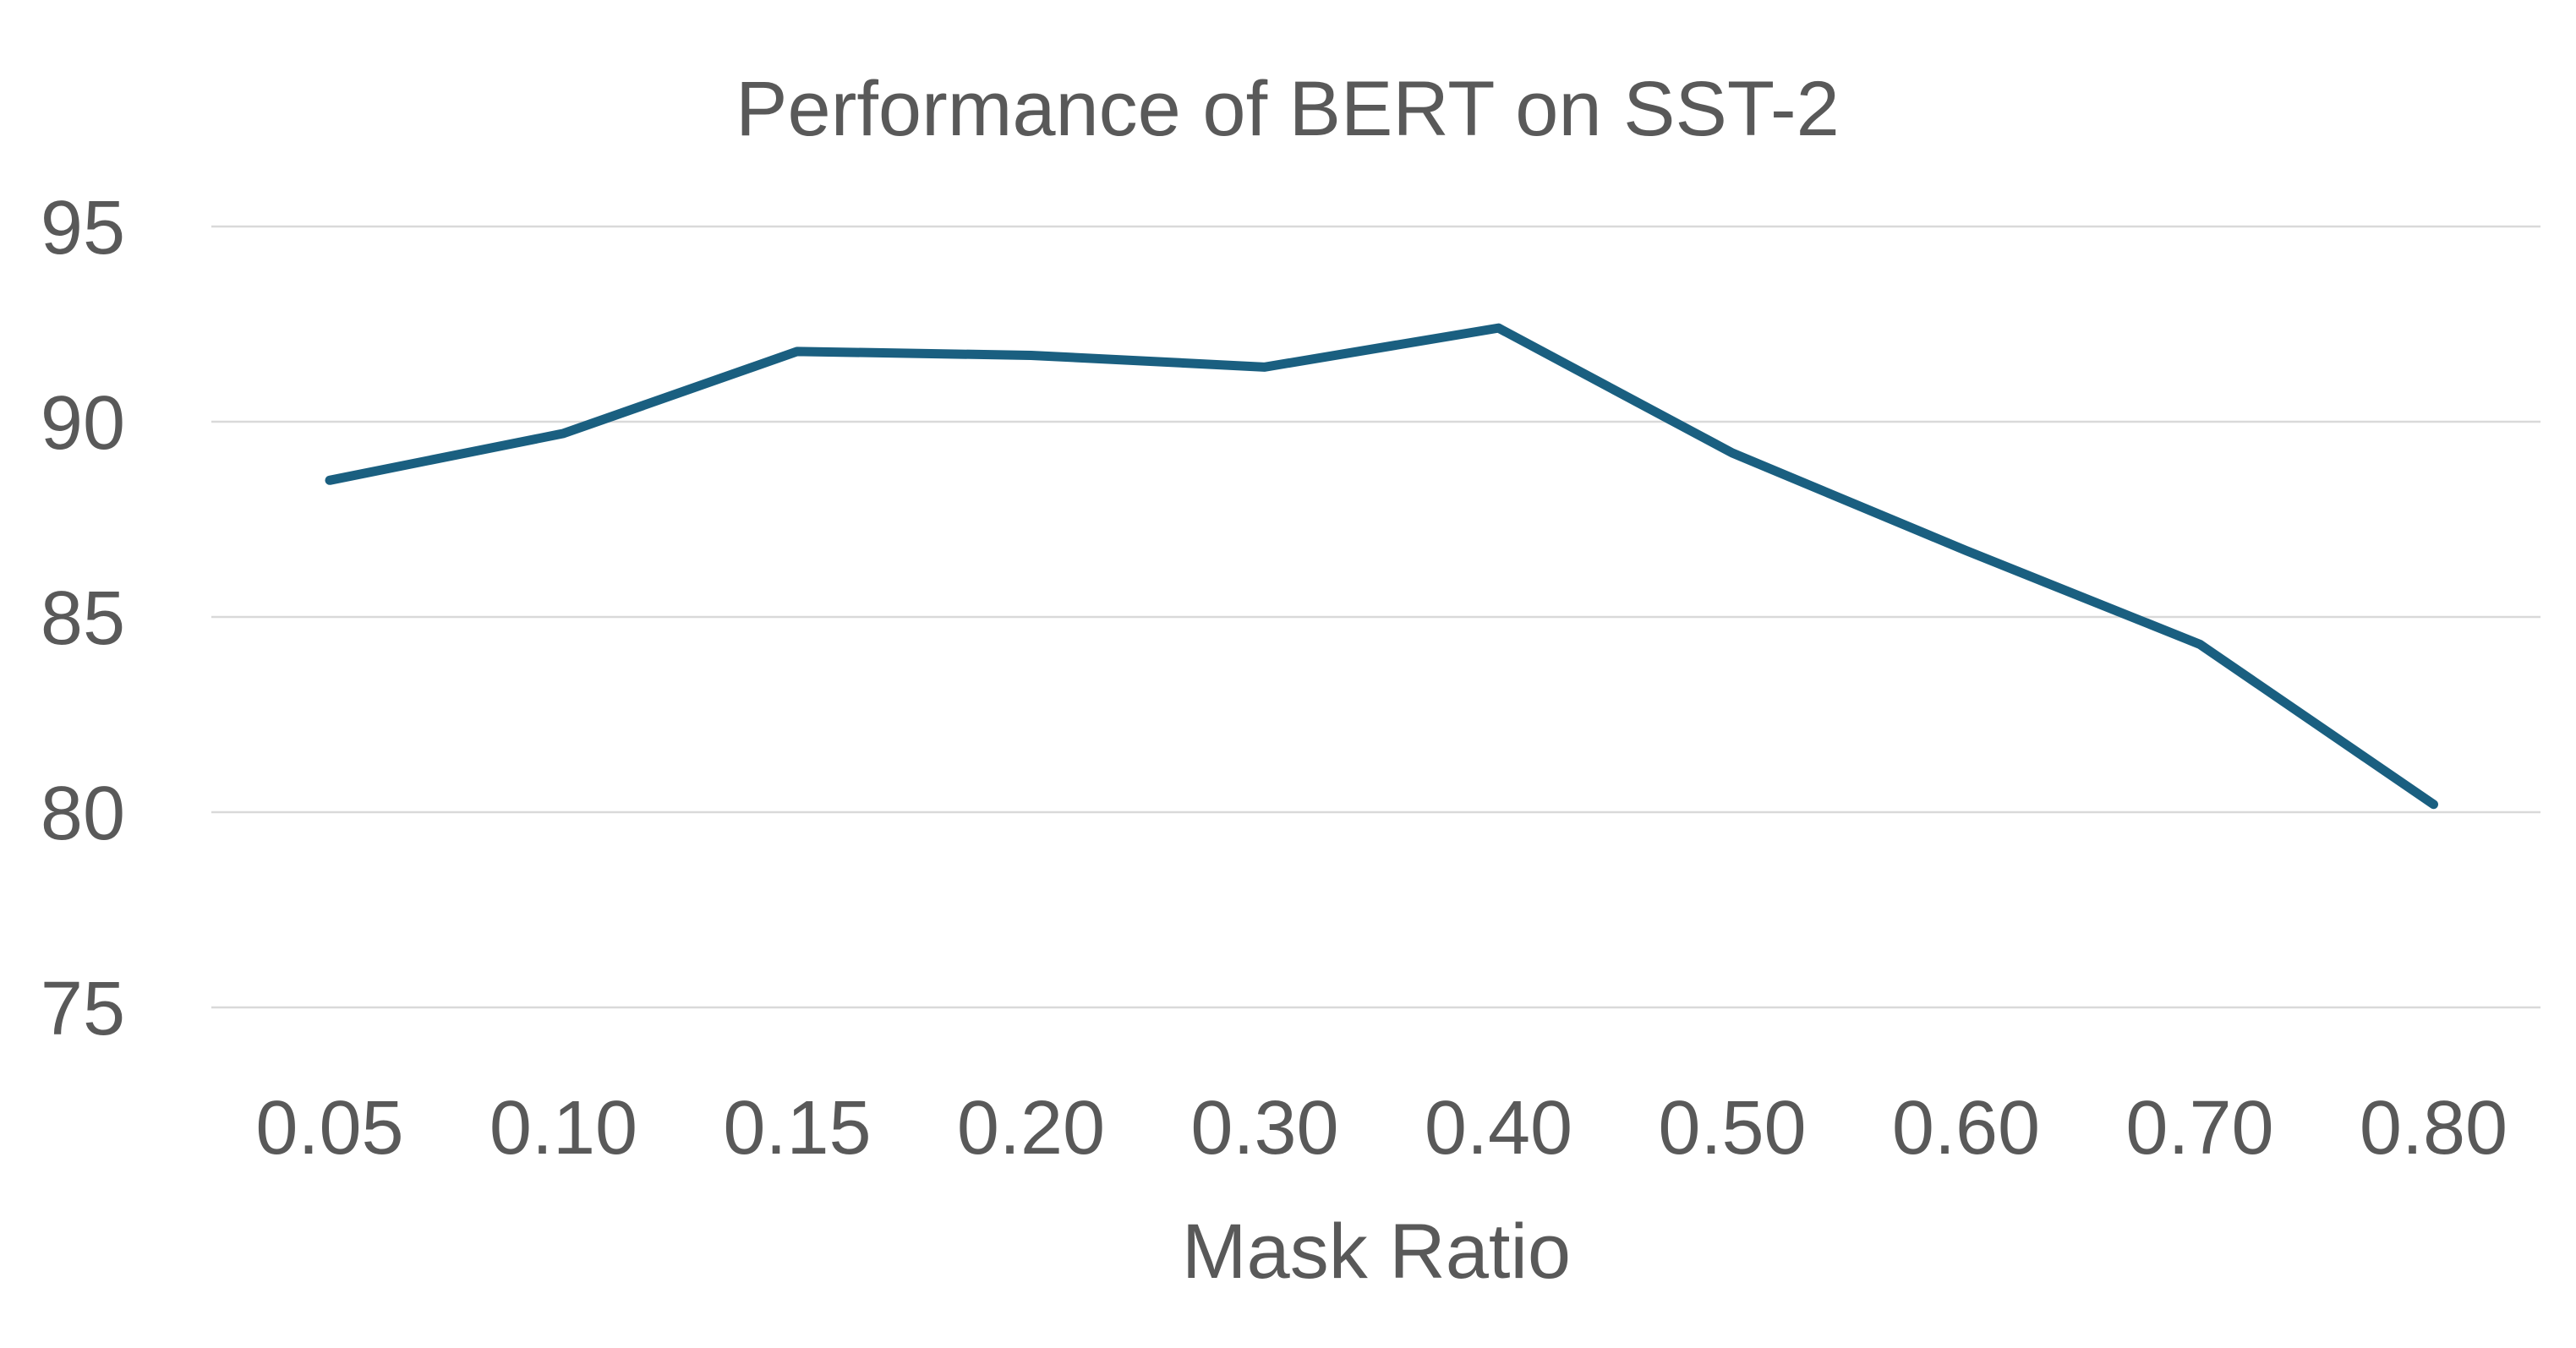 Image resolution: width=2576 pixels, height=1348 pixels. What do you see at coordinates (1288, 109) in the screenshot?
I see `chart-title: Performance of BERT on SST-2` at bounding box center [1288, 109].